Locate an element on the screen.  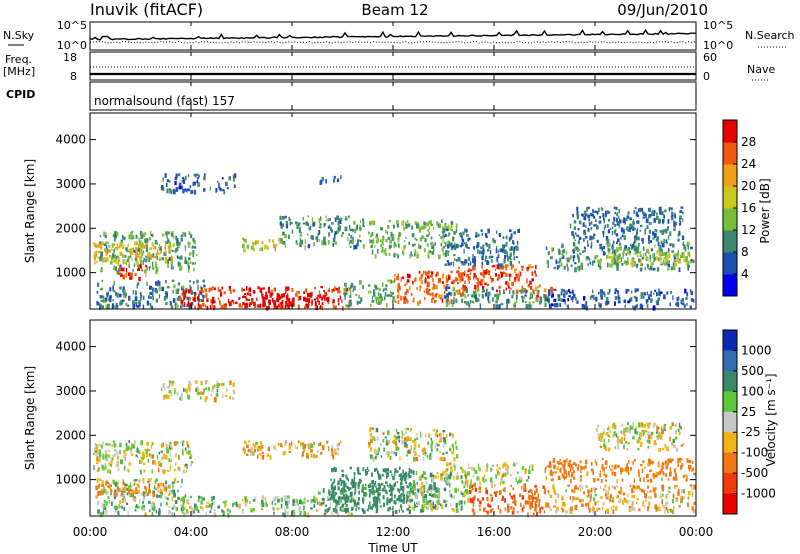
velocity-colorbar-label: 25 is located at coordinates (748, 412).